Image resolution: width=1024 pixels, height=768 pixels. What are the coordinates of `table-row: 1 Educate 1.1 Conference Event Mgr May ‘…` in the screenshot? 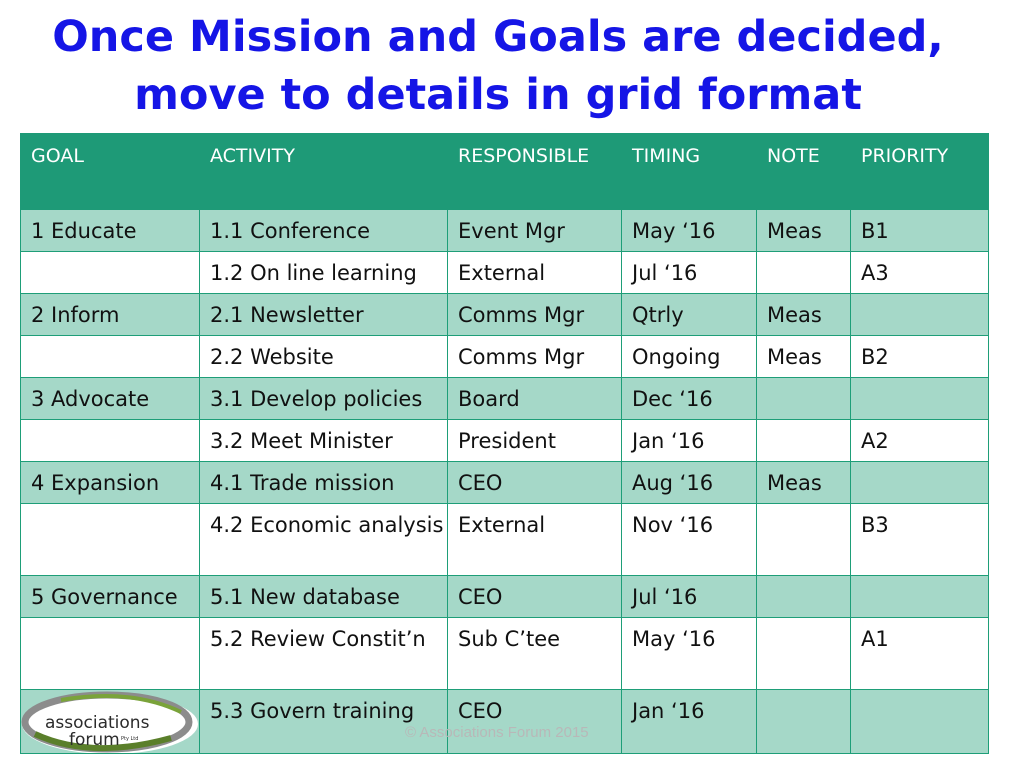 It's located at (504, 230).